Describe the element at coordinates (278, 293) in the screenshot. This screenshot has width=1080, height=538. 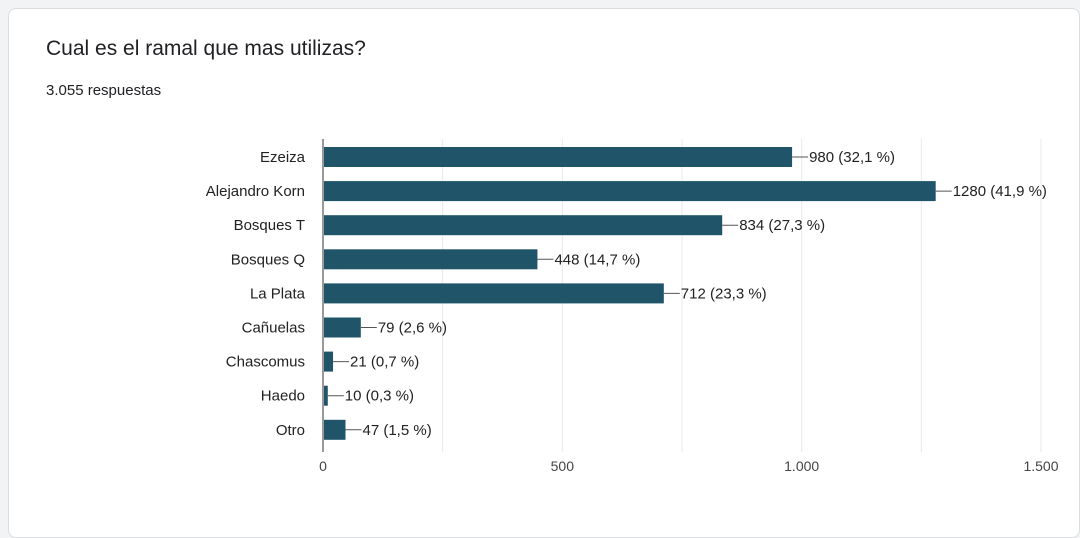
I see `category-label: La Plata` at that location.